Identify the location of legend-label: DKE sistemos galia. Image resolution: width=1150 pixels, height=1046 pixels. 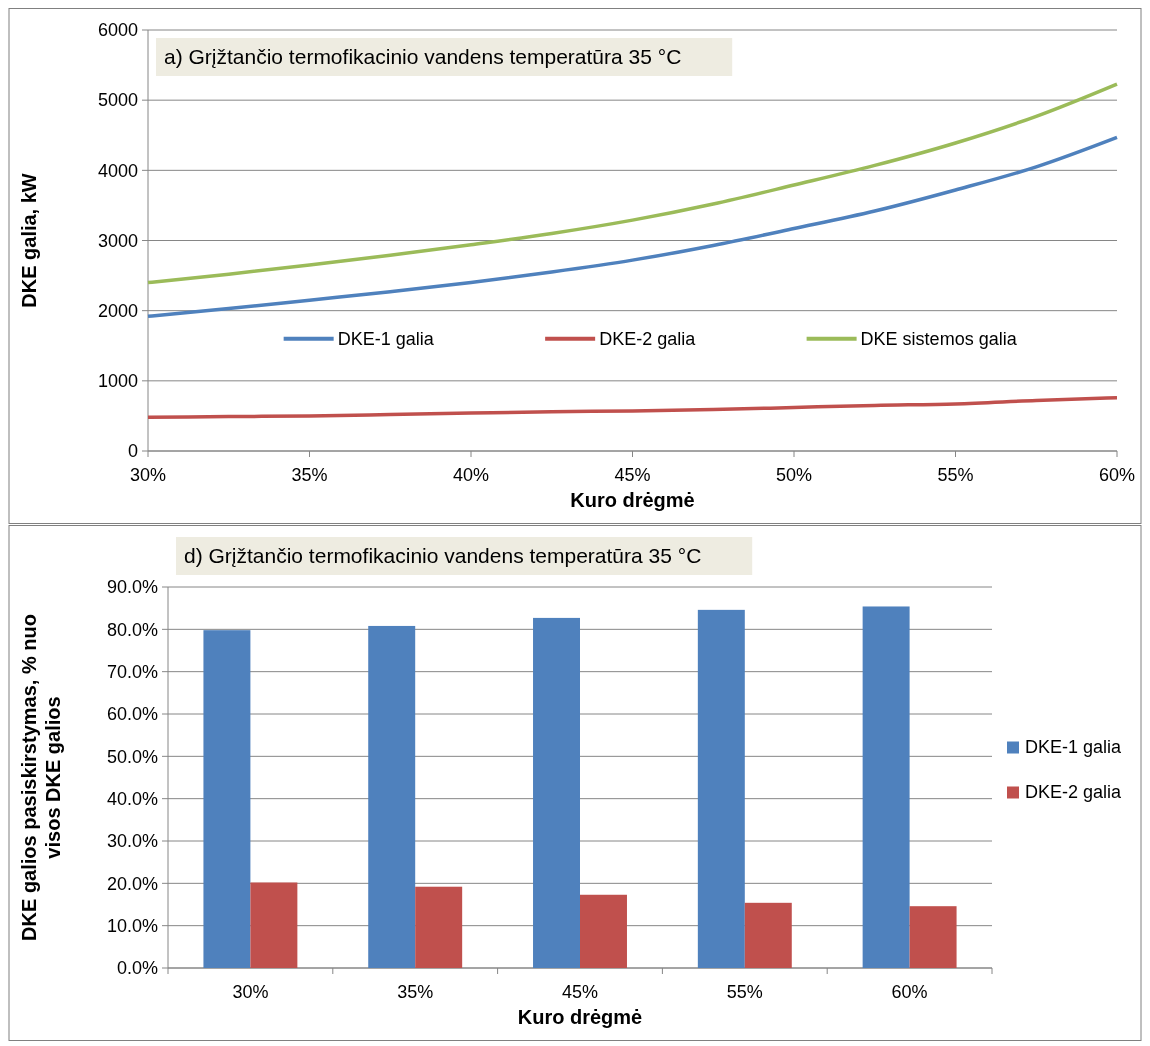
(939, 338).